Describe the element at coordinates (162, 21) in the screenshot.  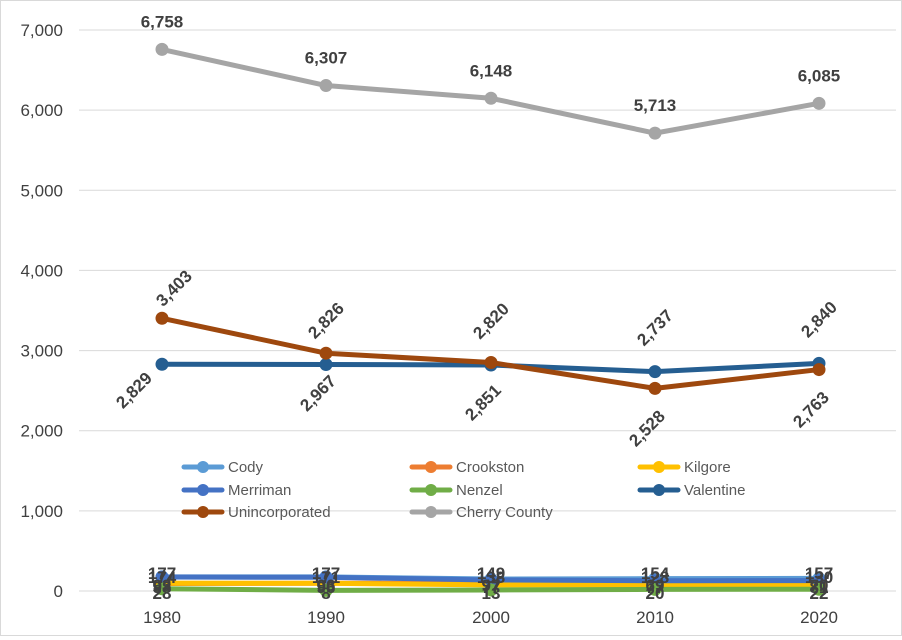
I see `data-label: 6,758` at that location.